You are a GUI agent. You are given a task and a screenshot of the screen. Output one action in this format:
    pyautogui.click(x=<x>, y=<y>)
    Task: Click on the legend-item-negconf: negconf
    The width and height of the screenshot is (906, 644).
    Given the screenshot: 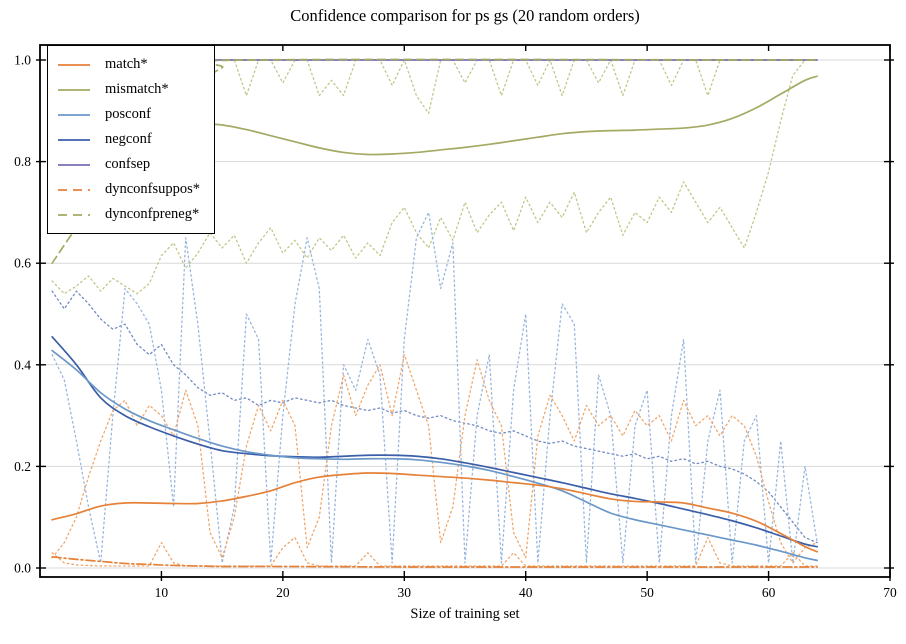 What is the action you would take?
    pyautogui.click(x=128, y=139)
    